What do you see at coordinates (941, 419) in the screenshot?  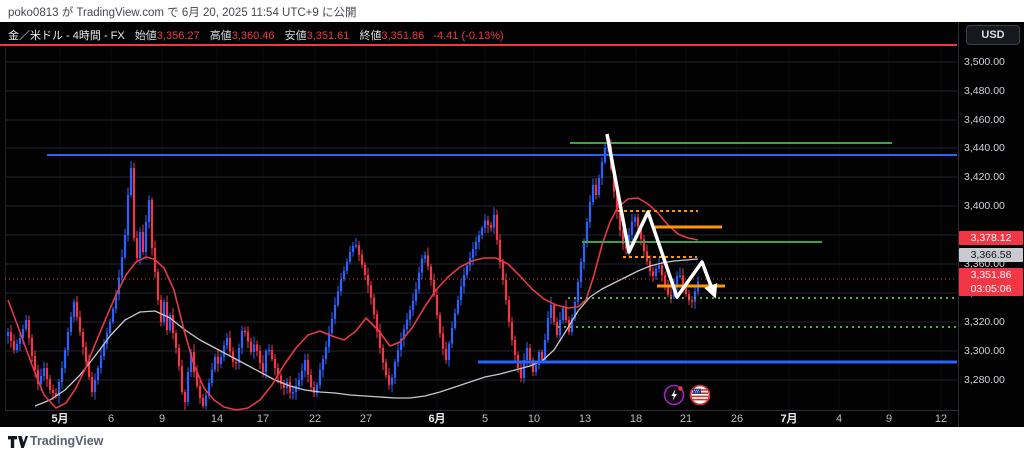 I see `time-tick: 12` at bounding box center [941, 419].